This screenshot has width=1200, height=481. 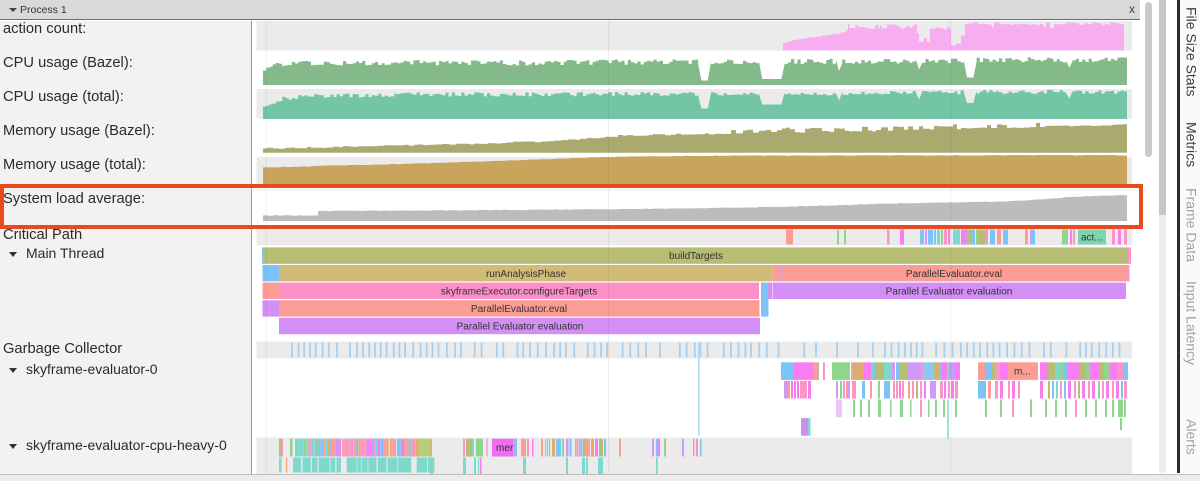 What do you see at coordinates (519, 291) in the screenshot?
I see `svg-text:skyframeExecutor.configureTarg: skyframeExecutor.configureTargets` at bounding box center [519, 291].